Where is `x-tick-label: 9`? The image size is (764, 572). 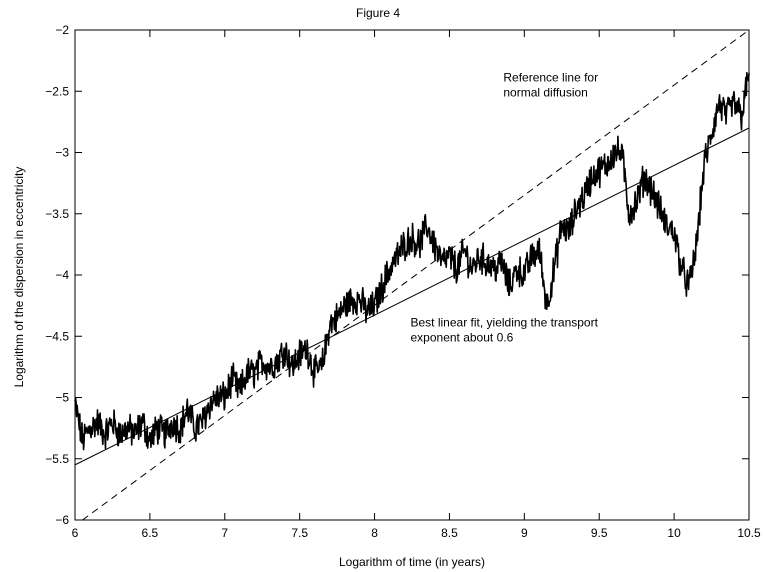
x-tick-label: 9 is located at coordinates (524, 533).